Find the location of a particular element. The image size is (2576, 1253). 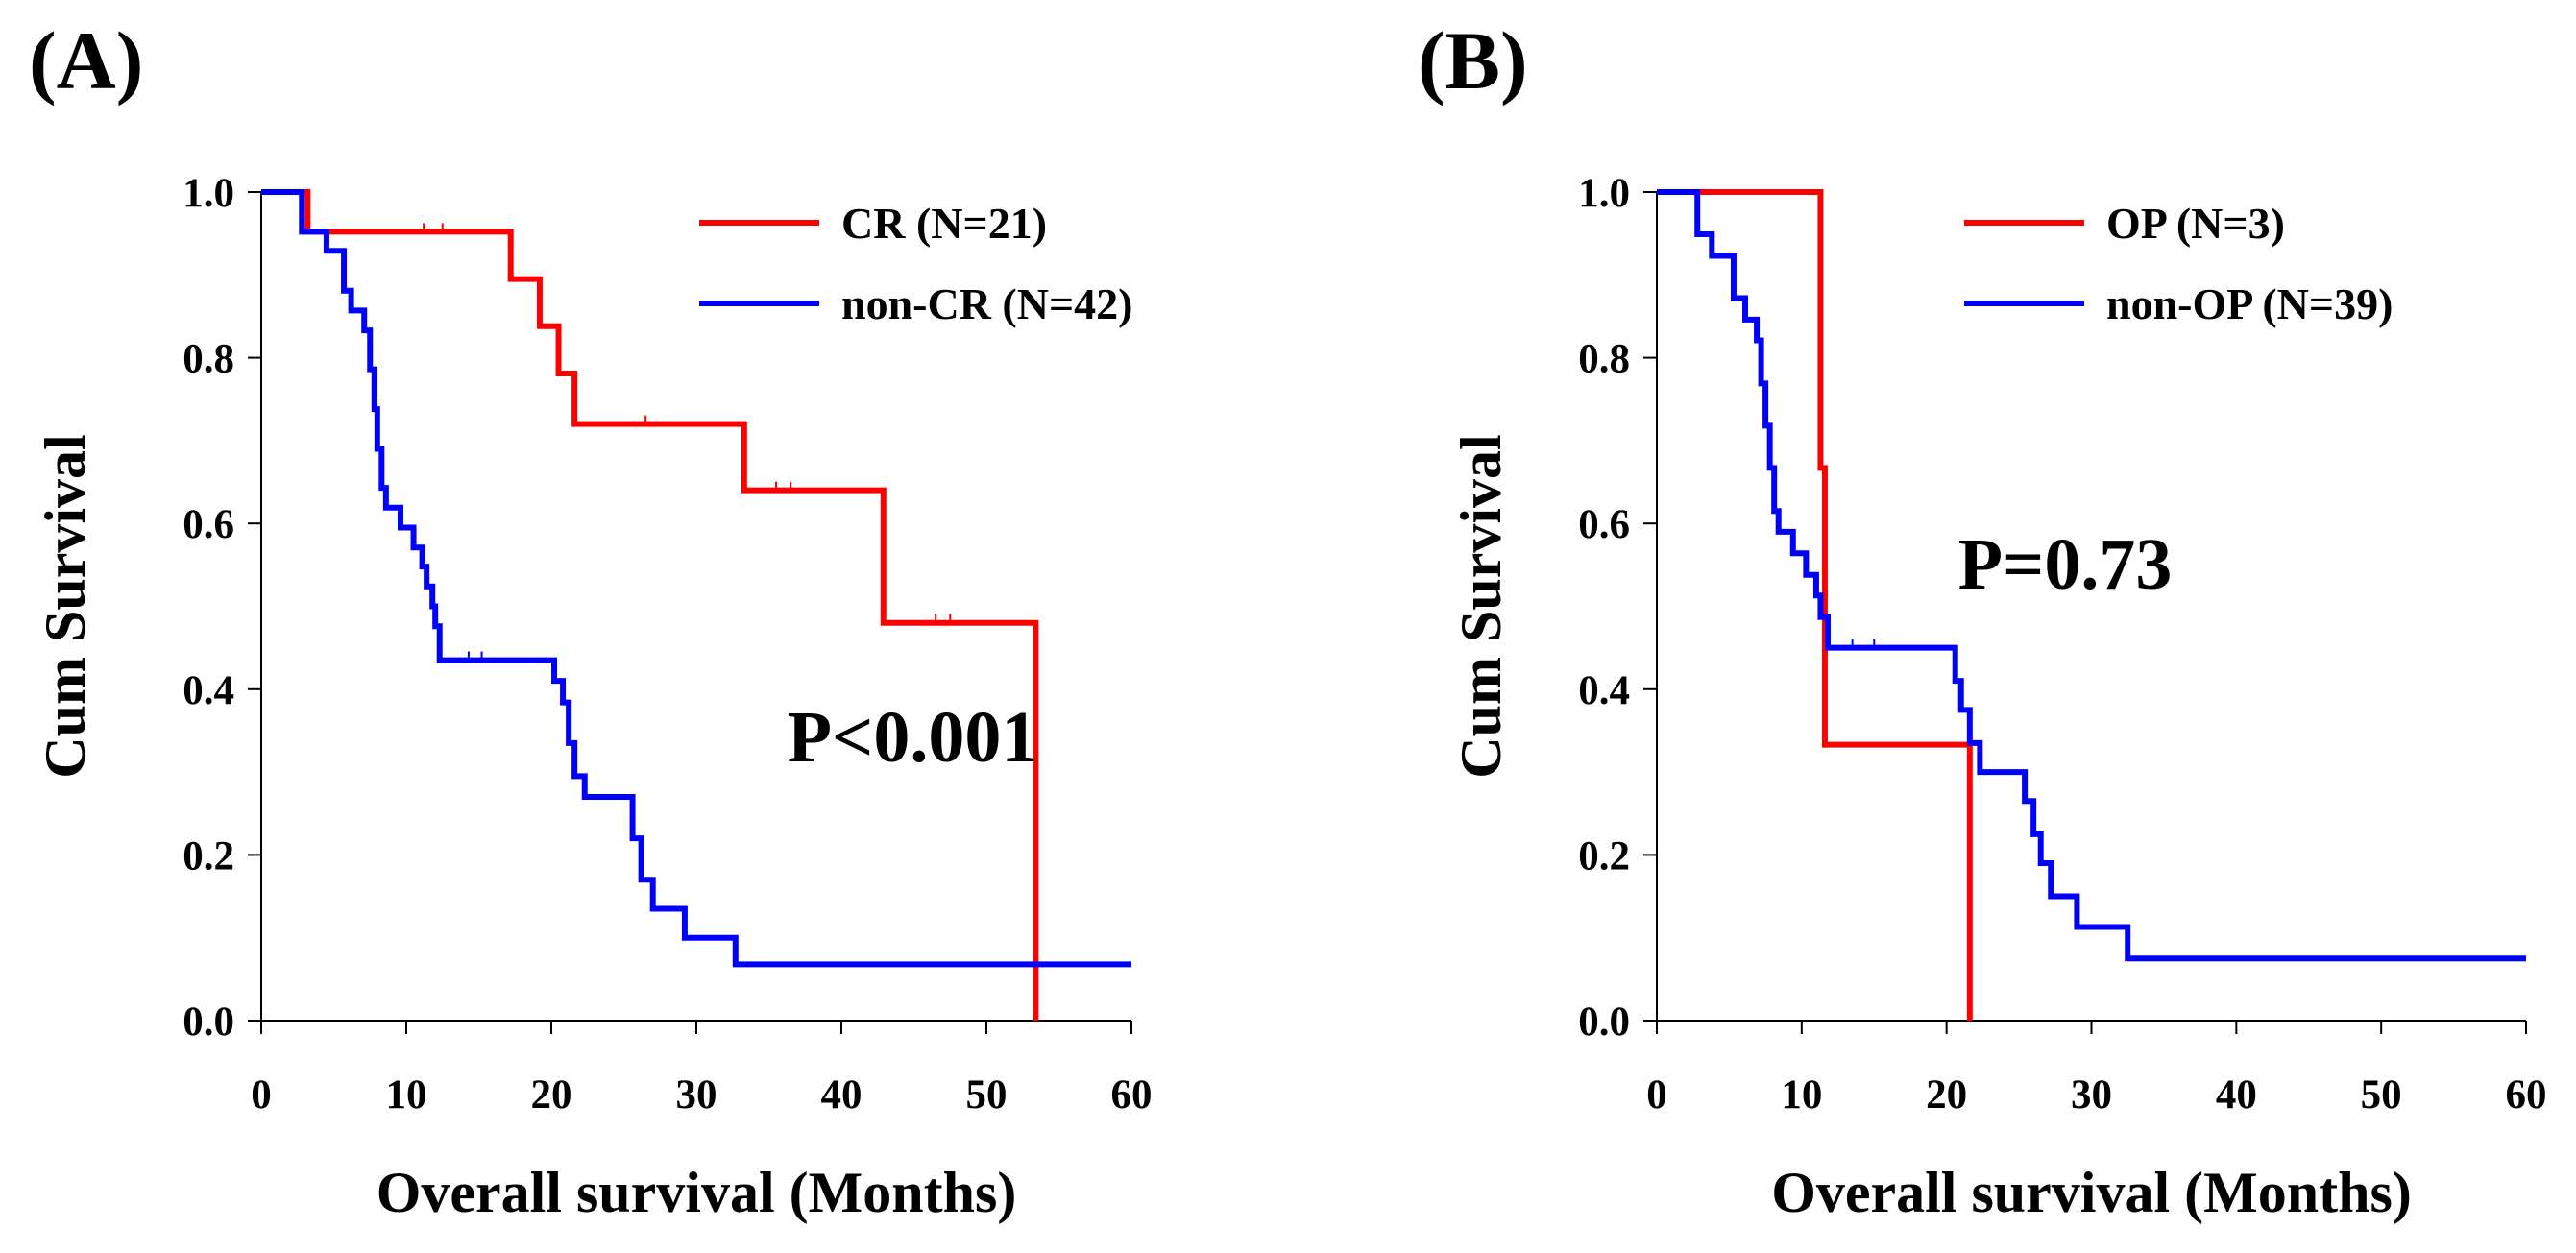

legend-label-1: CR (N=21) is located at coordinates (944, 223).